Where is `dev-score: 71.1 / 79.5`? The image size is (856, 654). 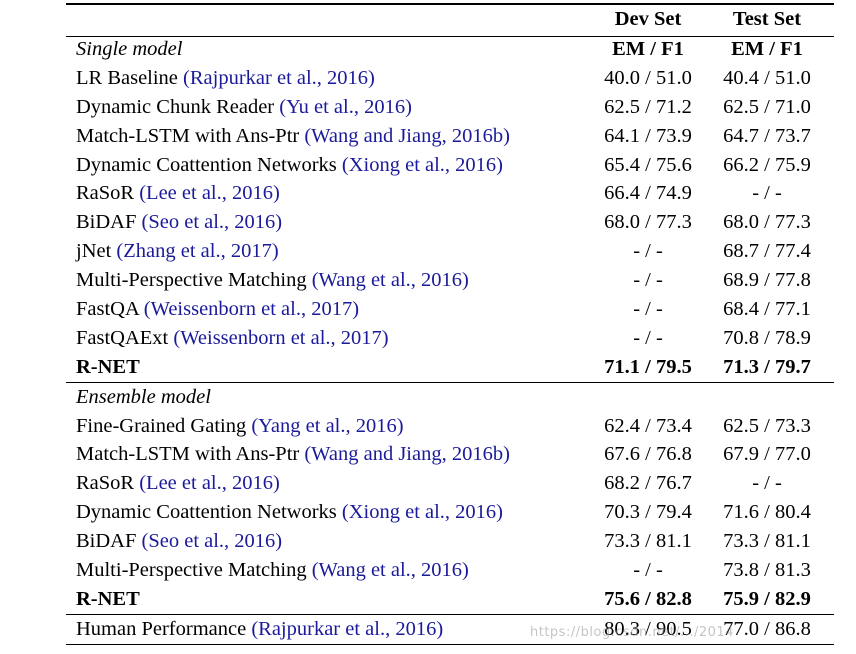 dev-score: 71.1 / 79.5 is located at coordinates (648, 366).